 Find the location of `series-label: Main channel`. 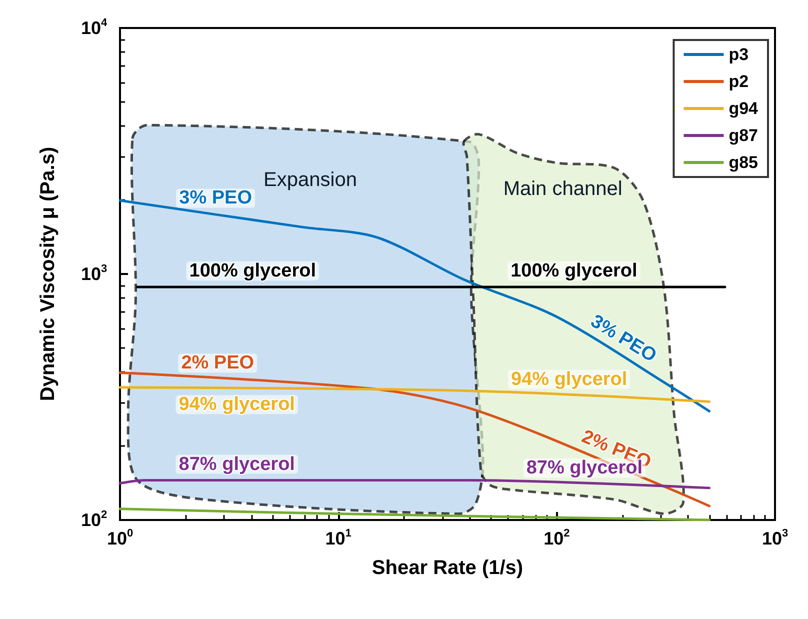

series-label: Main channel is located at coordinates (562, 189).